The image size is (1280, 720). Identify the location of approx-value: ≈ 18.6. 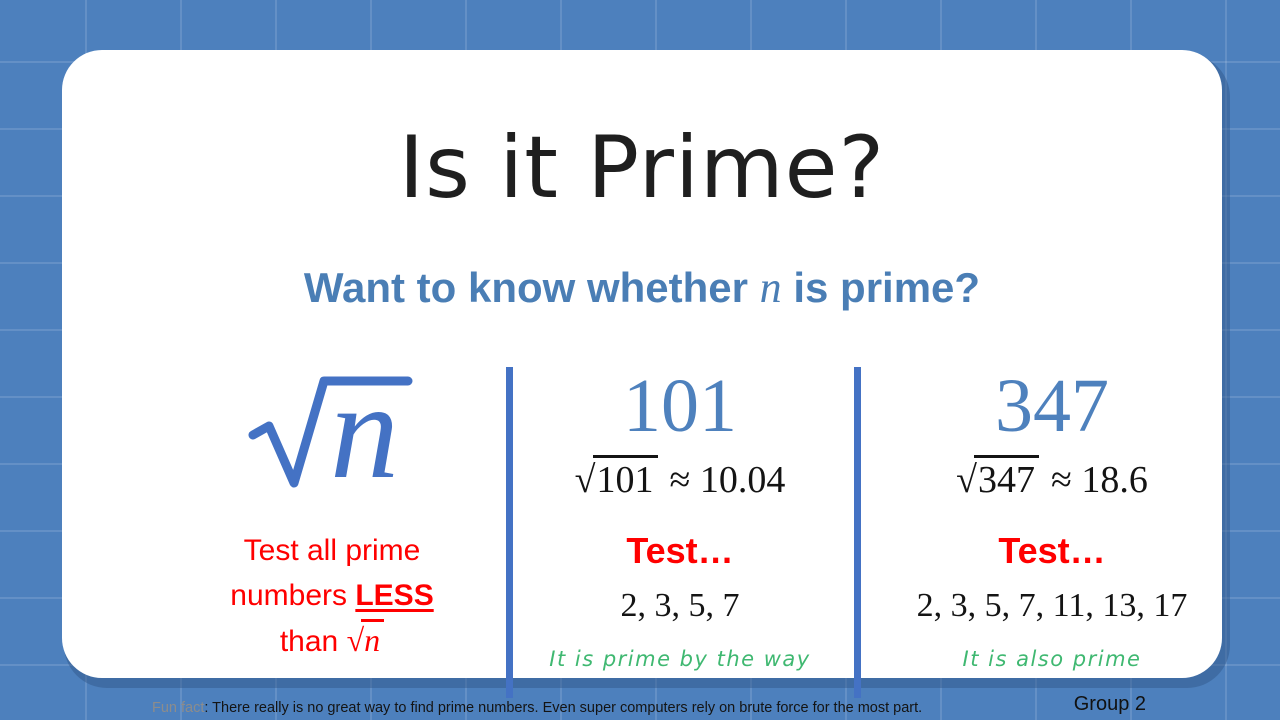
(1099, 480).